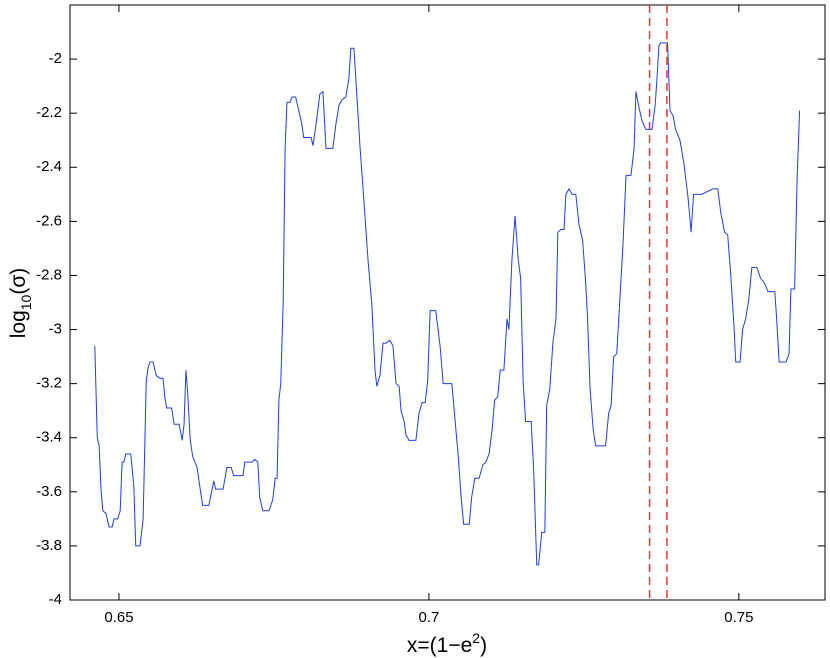 This screenshot has height=658, width=830. Describe the element at coordinates (49, 437) in the screenshot. I see `y-tick-label: -3.4` at that location.